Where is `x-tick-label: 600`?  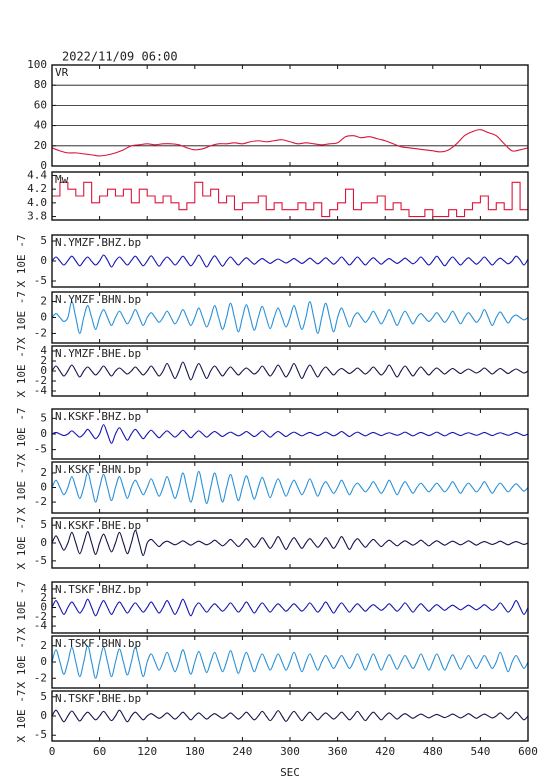 x-tick-label: 600 is located at coordinates (528, 751).